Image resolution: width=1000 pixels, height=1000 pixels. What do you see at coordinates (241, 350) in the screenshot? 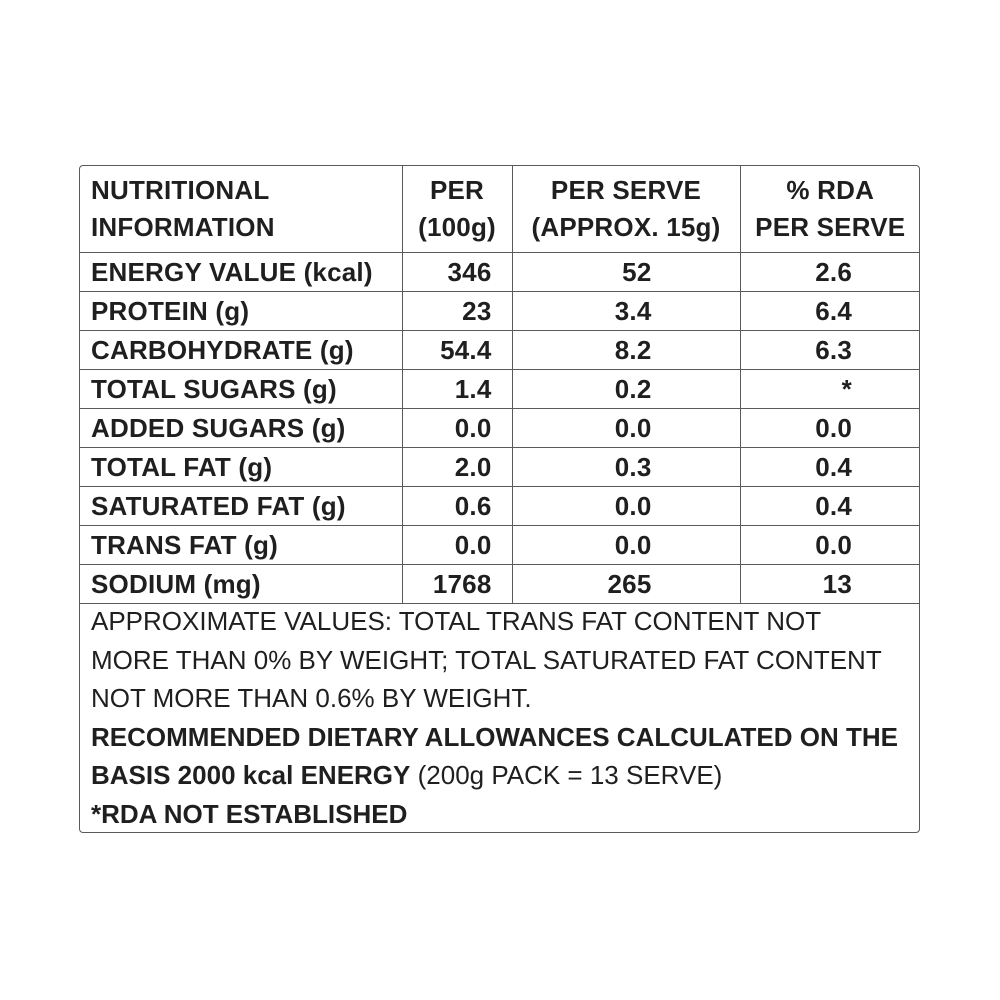
I see `nutrient-name: CARBOHYDRATE (g)` at bounding box center [241, 350].